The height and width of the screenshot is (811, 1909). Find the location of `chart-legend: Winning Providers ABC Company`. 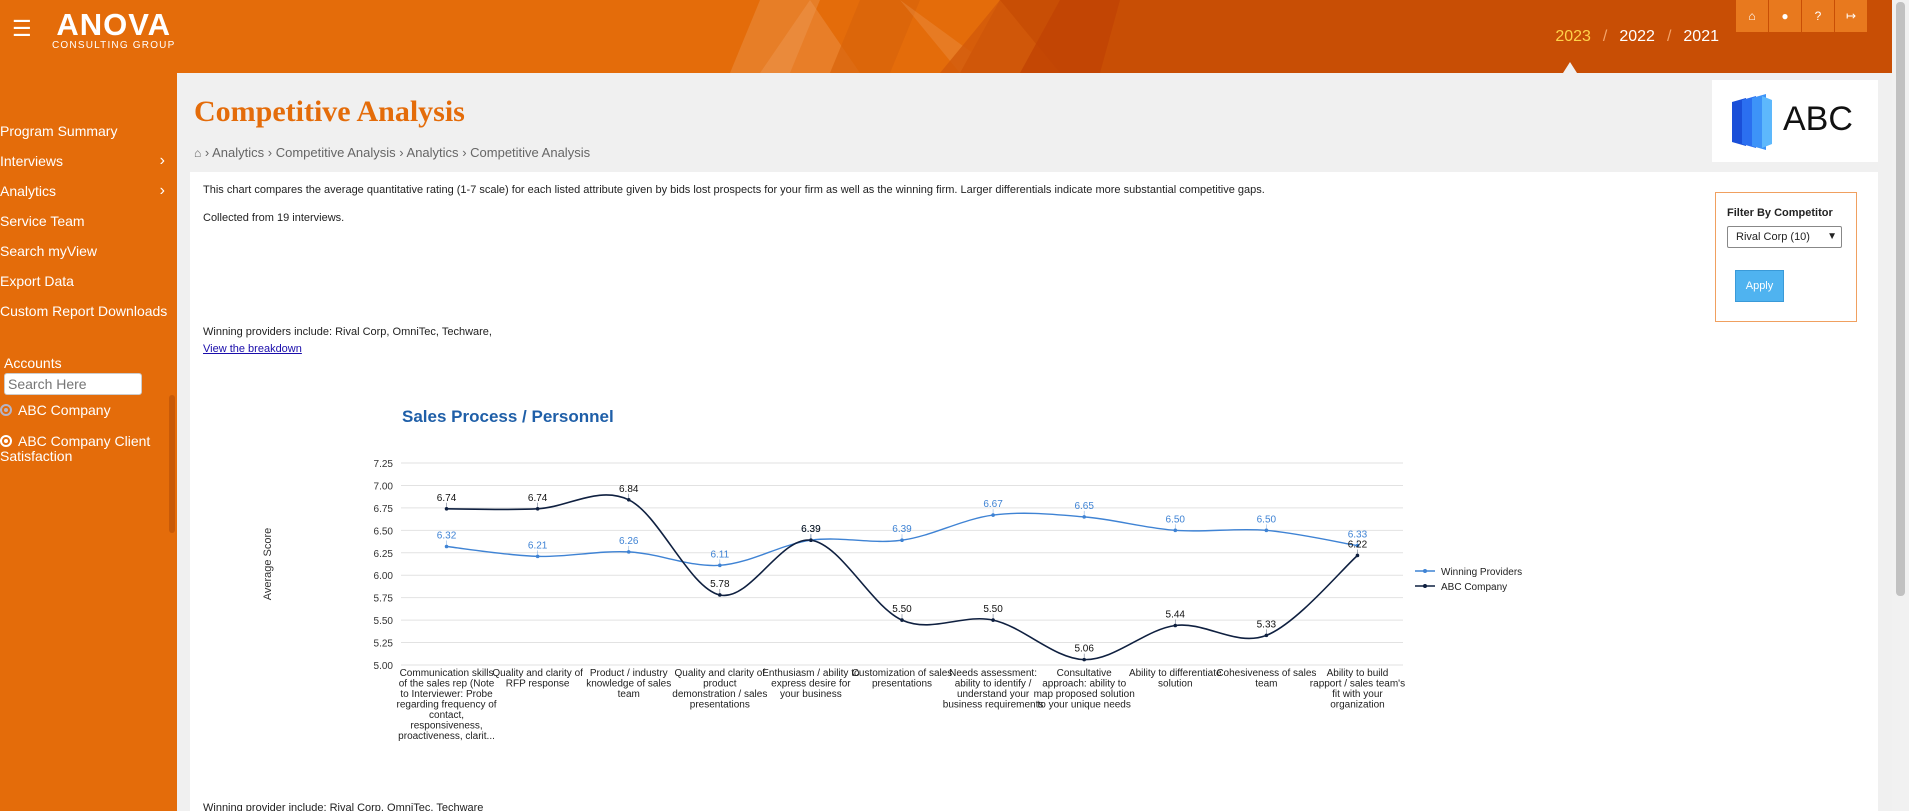

chart-legend: Winning Providers ABC Company is located at coordinates (1468, 580).